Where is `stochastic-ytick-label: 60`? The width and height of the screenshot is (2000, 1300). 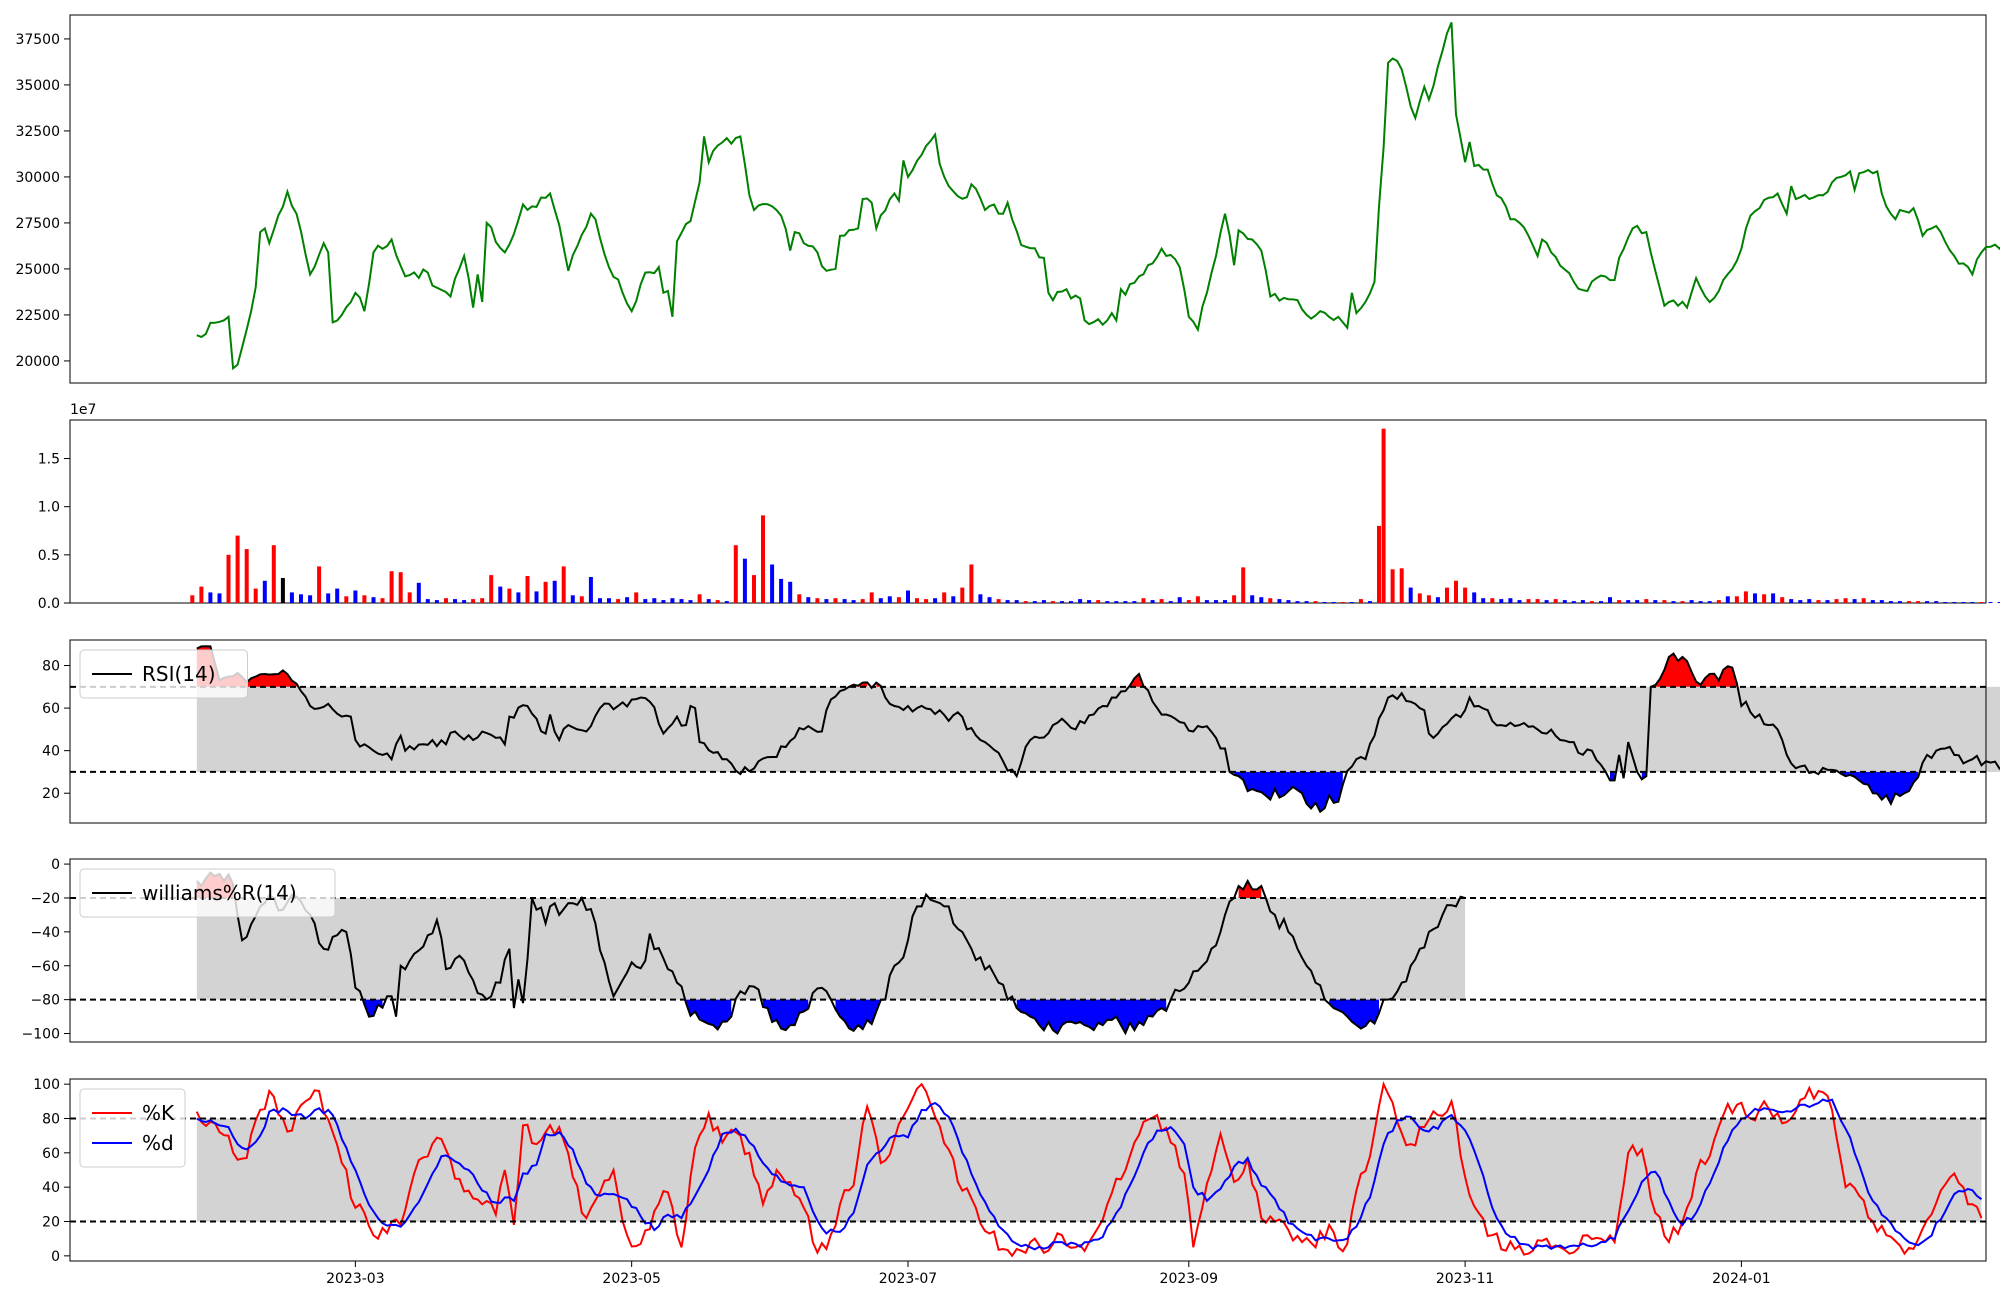
stochastic-ytick-label: 60 is located at coordinates (51, 1154).